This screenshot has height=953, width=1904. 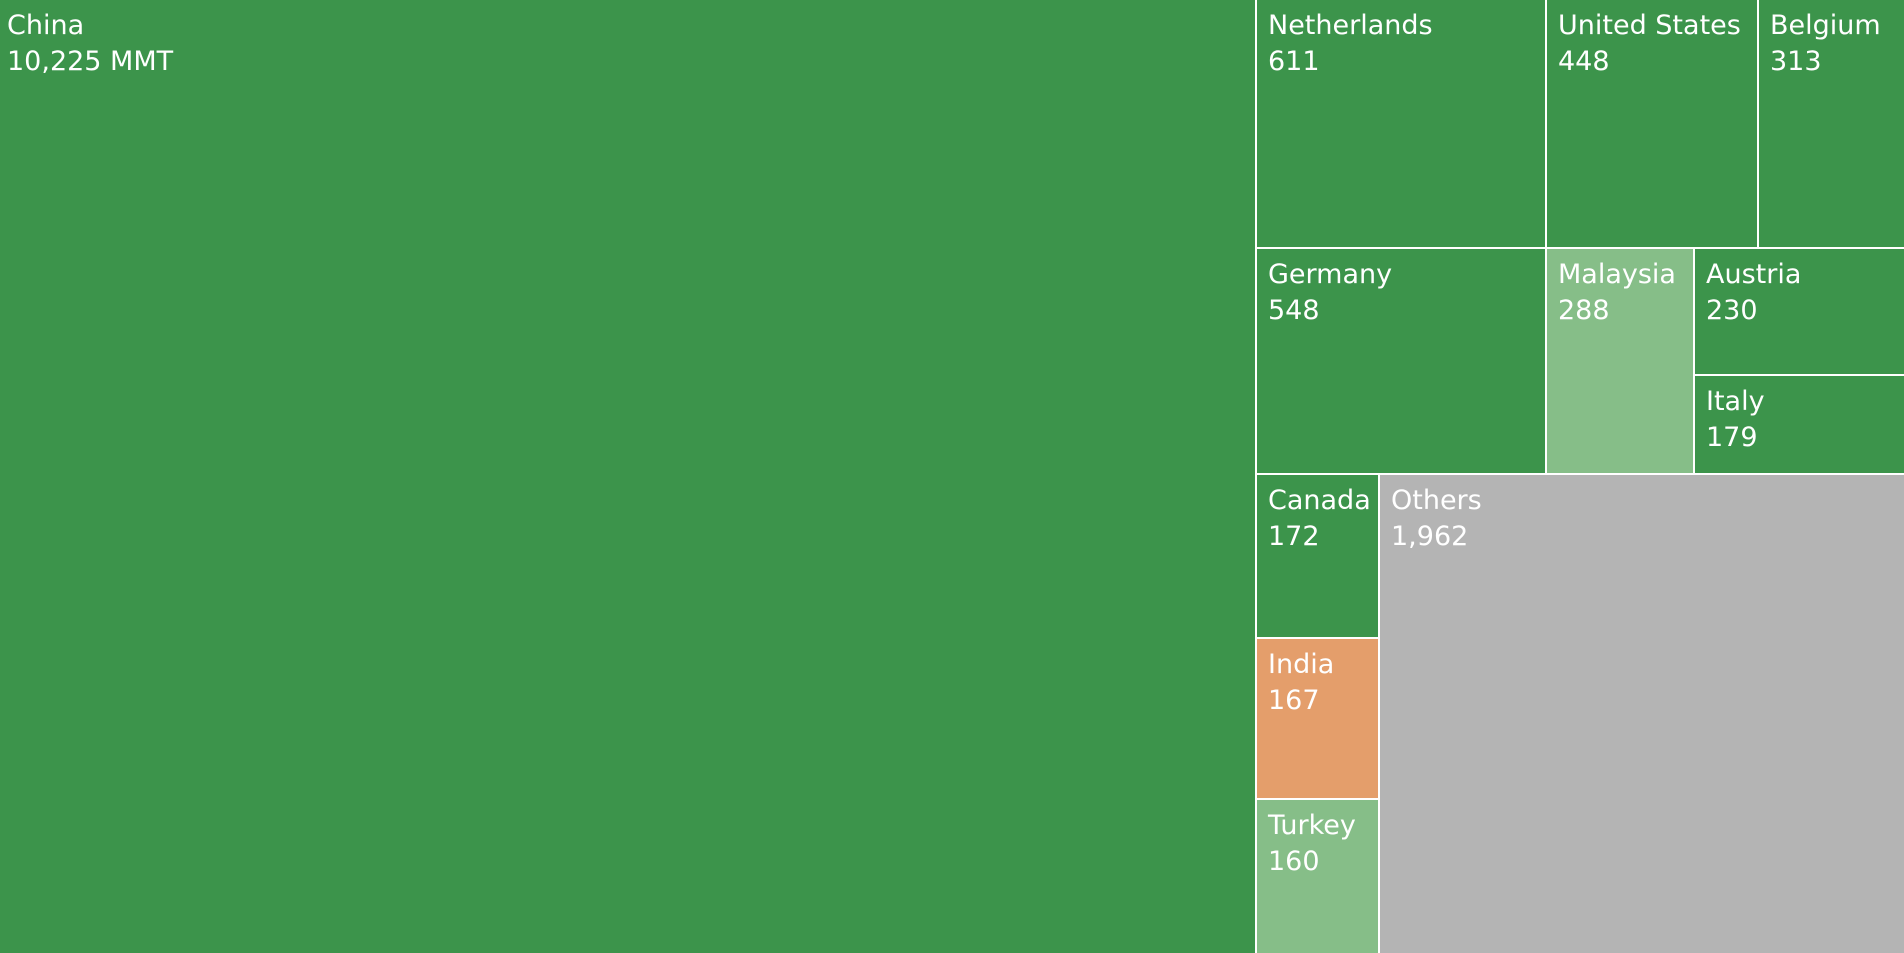 I want to click on tile-text: Austria 230, so click(x=1753, y=293).